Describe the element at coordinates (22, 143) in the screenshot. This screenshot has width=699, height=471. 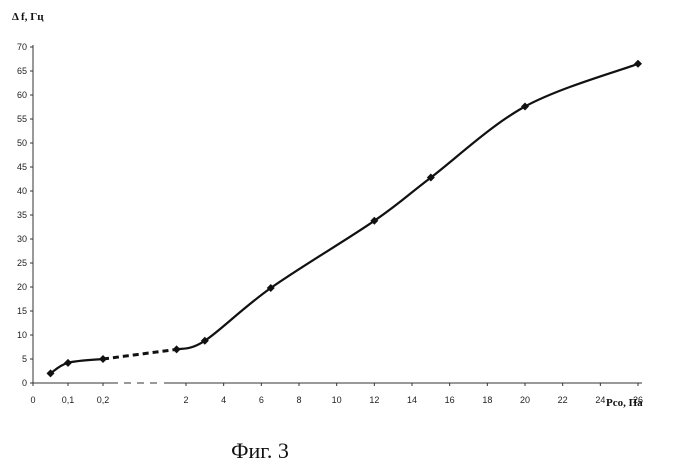
I see `y-tick-label: 50` at that location.